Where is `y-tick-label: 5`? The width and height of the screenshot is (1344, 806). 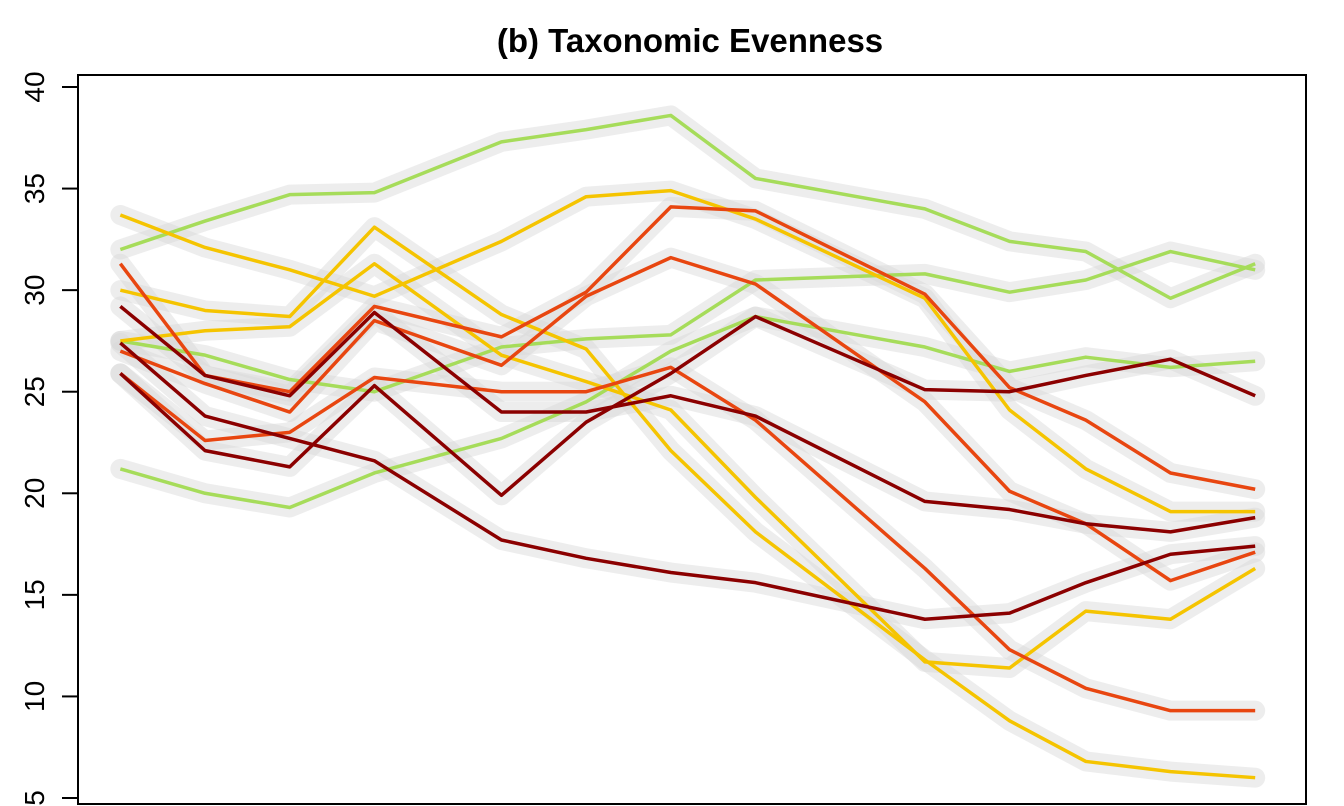
y-tick-label: 5 is located at coordinates (34, 798).